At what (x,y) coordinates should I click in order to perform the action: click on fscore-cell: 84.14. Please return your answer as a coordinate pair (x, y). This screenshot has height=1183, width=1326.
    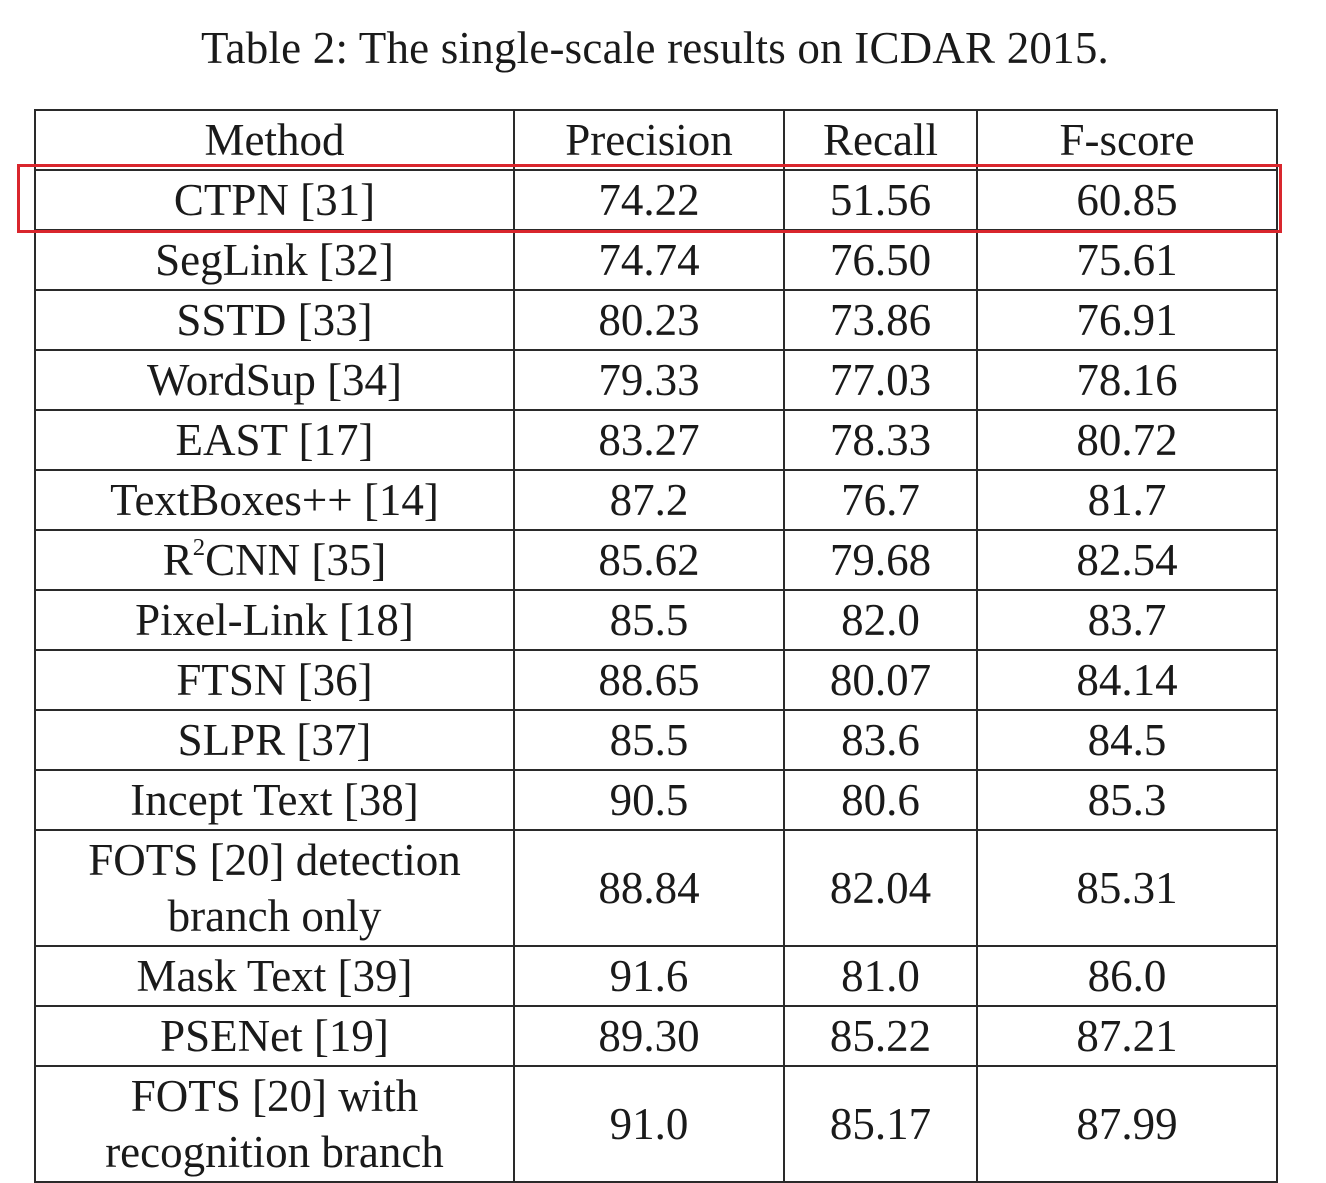
    Looking at the image, I should click on (1127, 680).